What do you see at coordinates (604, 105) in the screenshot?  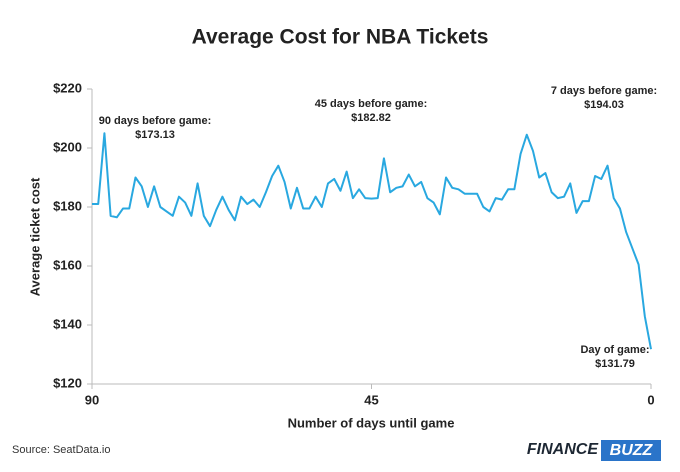 I see `annotation: $194.03` at bounding box center [604, 105].